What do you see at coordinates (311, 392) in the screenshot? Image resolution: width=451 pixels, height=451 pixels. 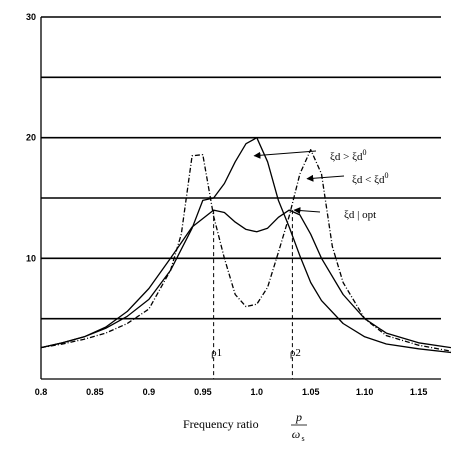 I see `x-tick-label: 1.05` at bounding box center [311, 392].